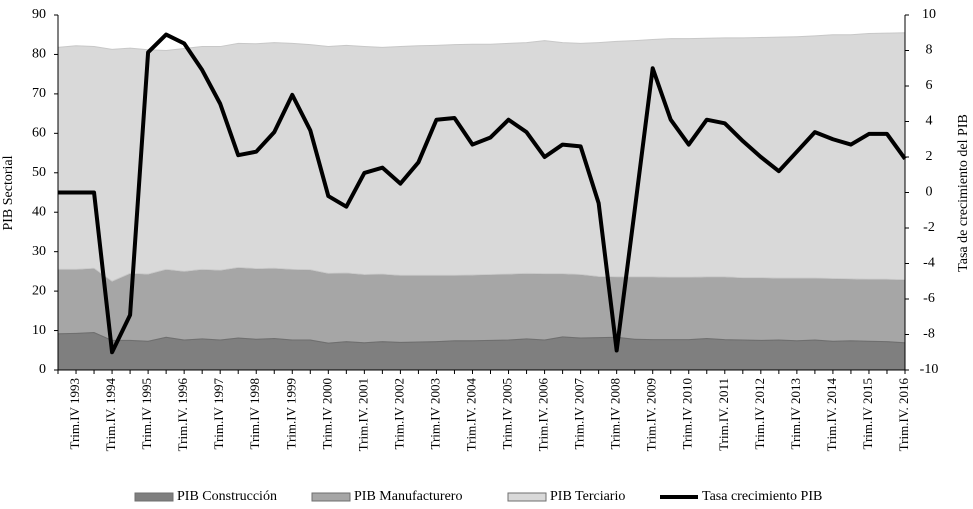 The image size is (973, 509). Describe the element at coordinates (687, 414) in the screenshot. I see `x-tick-label: Trim.IV 2010` at that location.